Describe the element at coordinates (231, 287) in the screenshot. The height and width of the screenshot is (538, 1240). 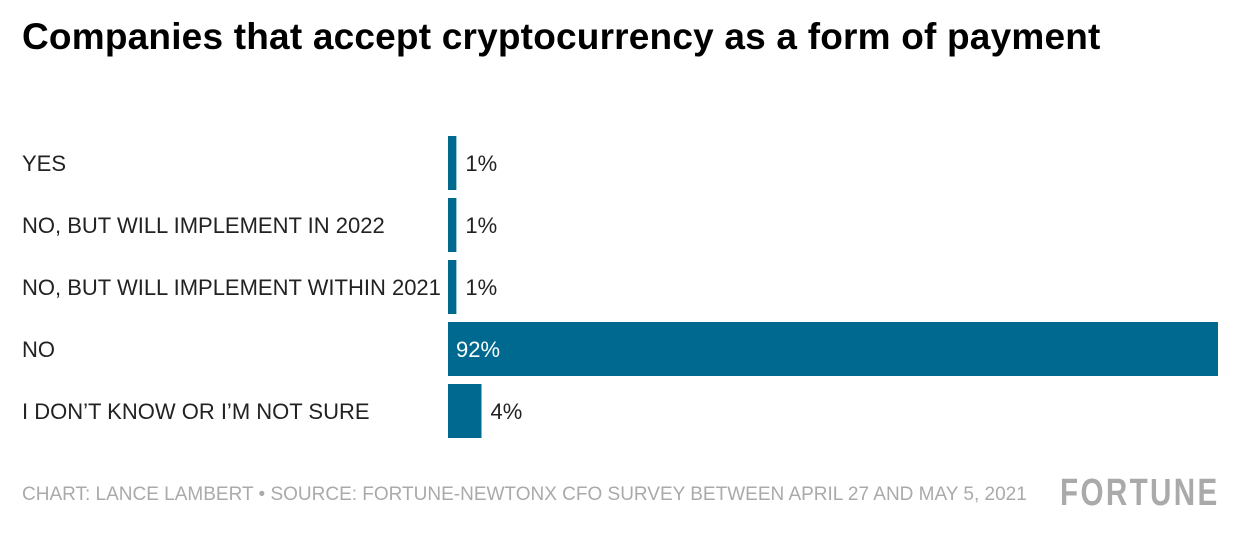
I see `category-label: NO, BUT WILL IMPLEMENT WITHIN 2021` at that location.